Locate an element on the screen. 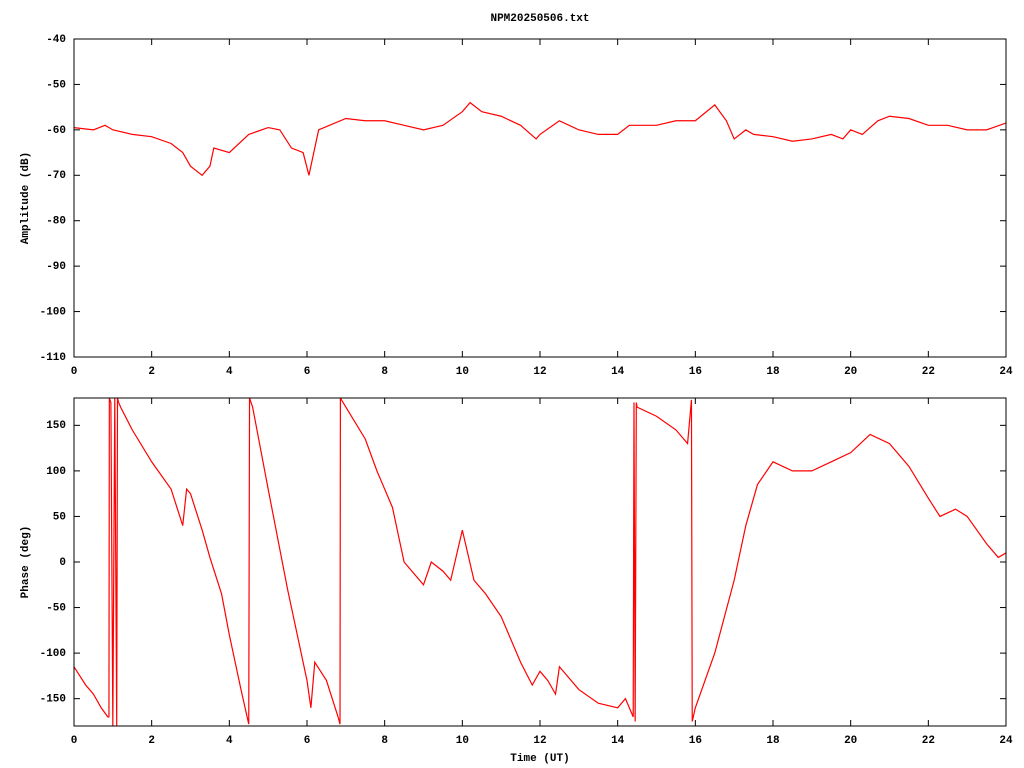 The height and width of the screenshot is (768, 1024). y-tick-label: -110 is located at coordinates (53, 358).